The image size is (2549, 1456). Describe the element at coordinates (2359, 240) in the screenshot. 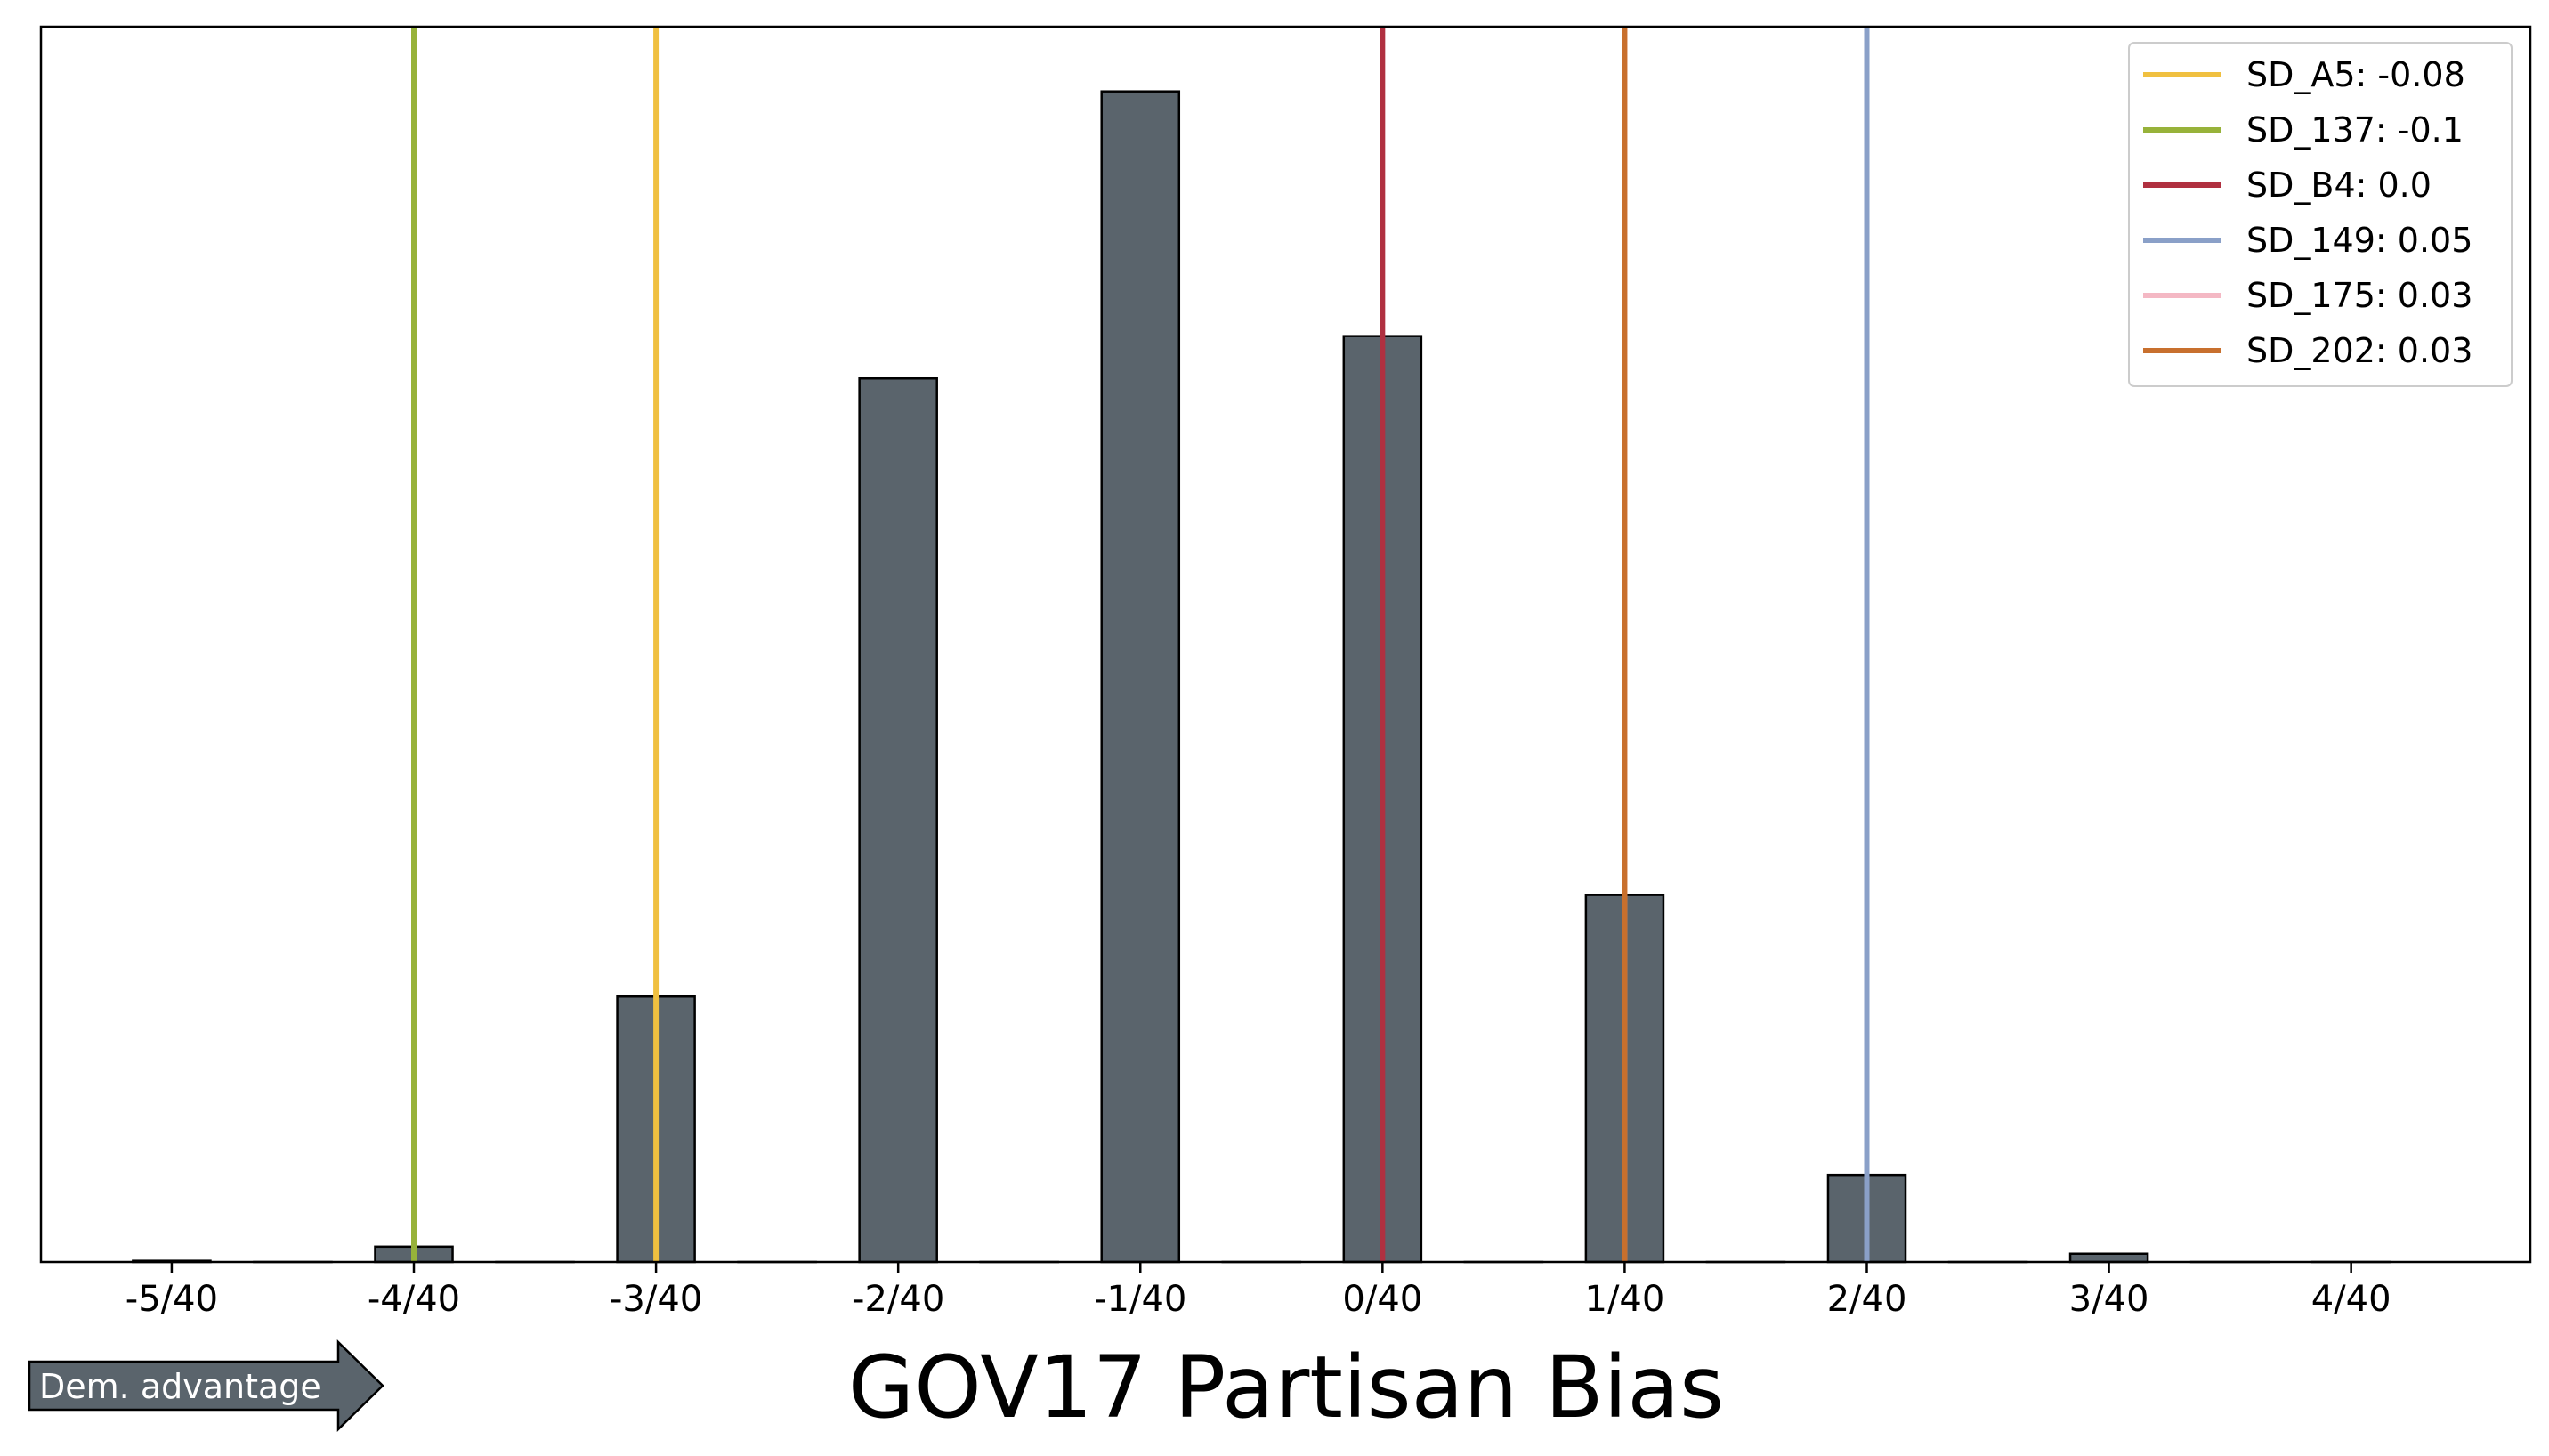

I see `legend-label-3: SD_149: 0.05` at that location.